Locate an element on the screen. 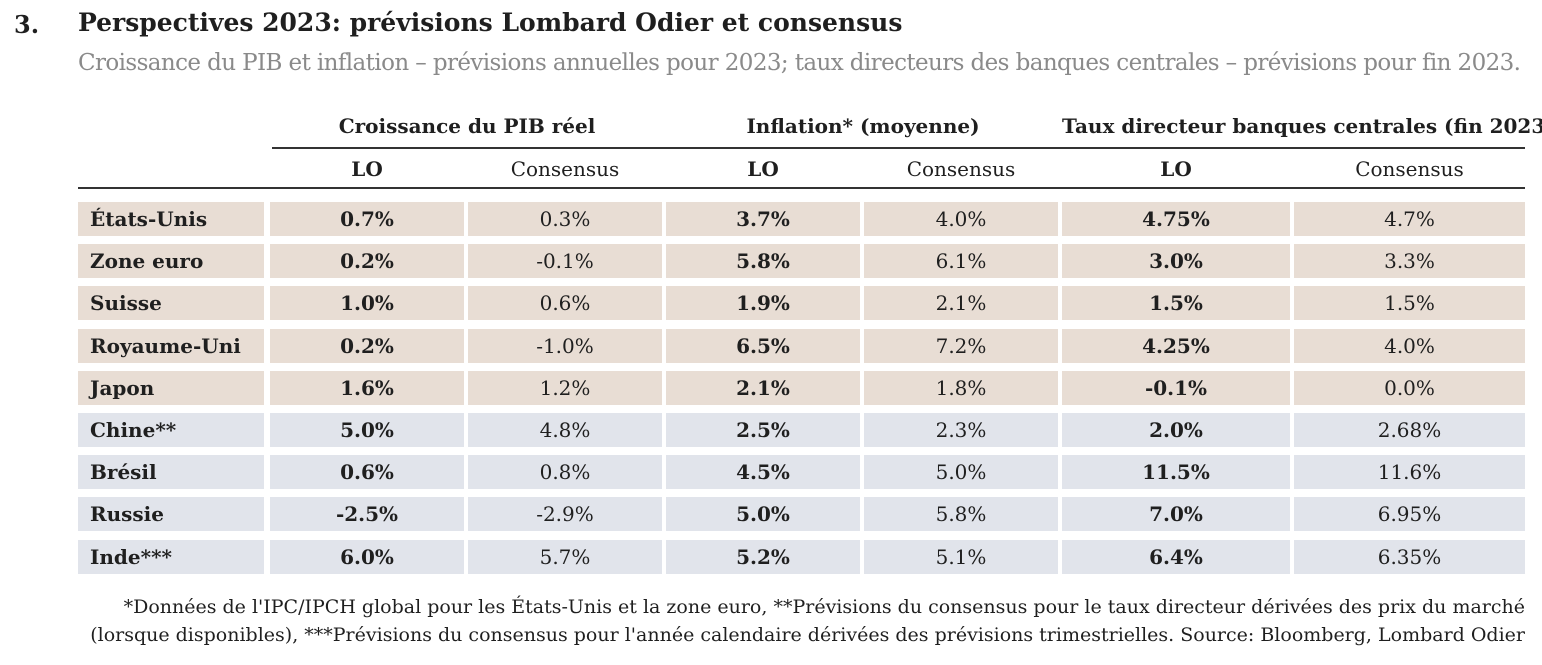 Image resolution: width=1542 pixels, height=665 pixels. subheader-inflation-lo: LO is located at coordinates (763, 169).